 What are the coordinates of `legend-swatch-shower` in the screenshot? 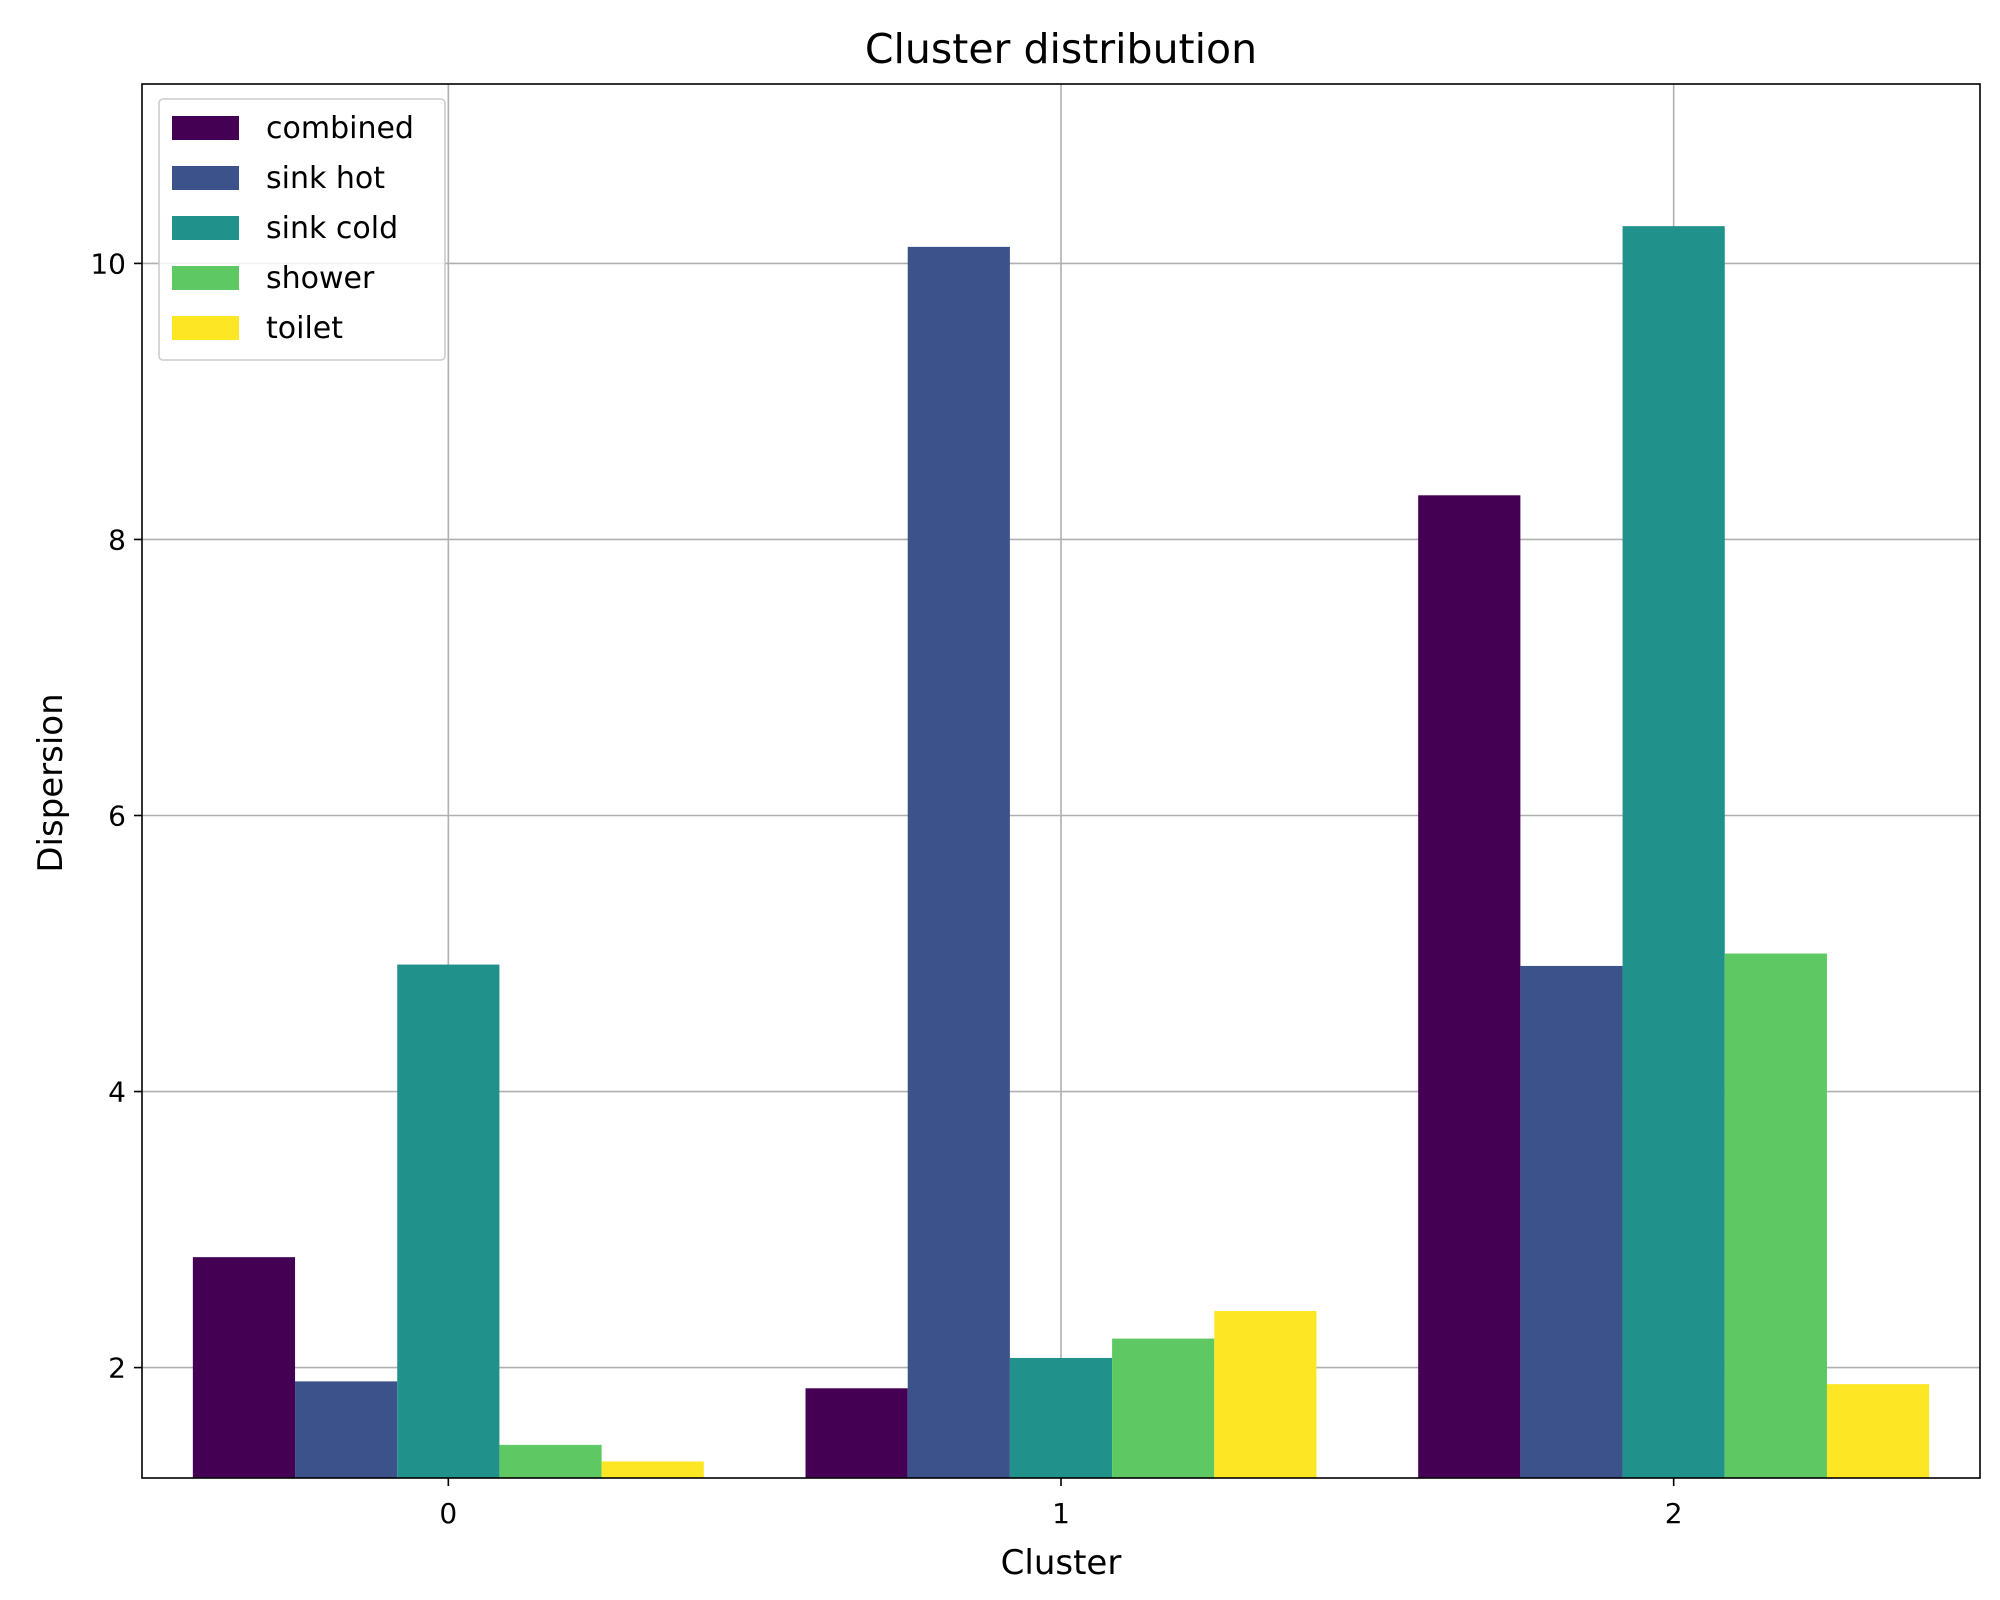 It's located at (205, 278).